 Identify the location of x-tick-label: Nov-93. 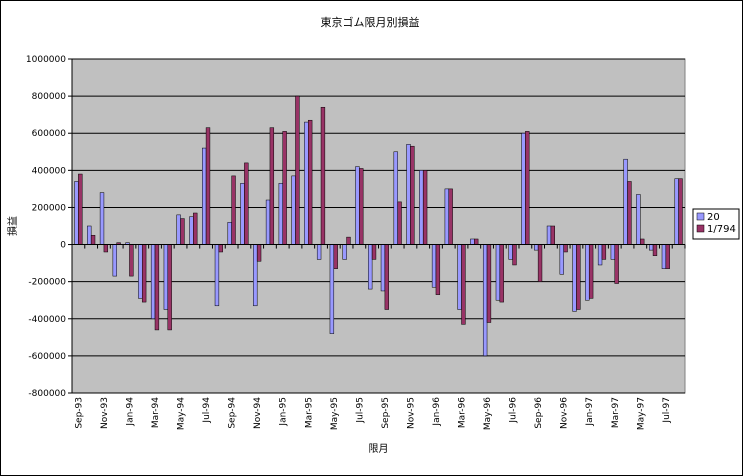
(105, 413).